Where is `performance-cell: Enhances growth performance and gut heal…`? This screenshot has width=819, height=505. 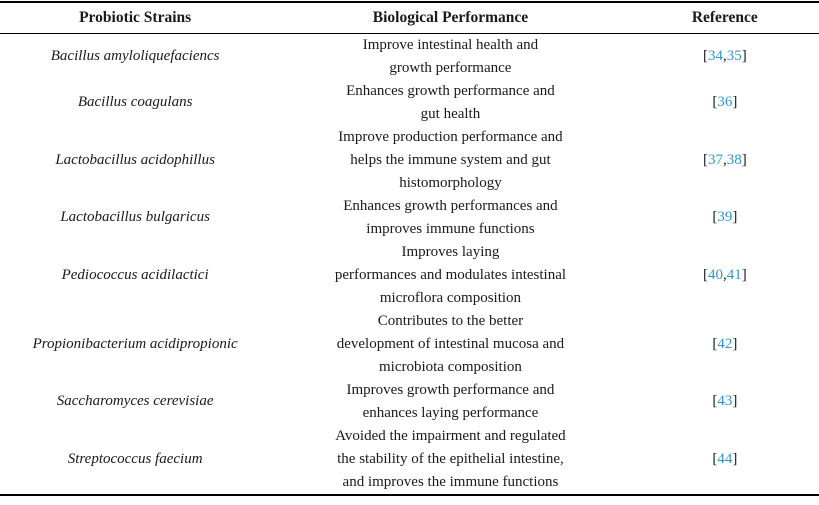
performance-cell: Enhances growth performance and gut heal… is located at coordinates (450, 102).